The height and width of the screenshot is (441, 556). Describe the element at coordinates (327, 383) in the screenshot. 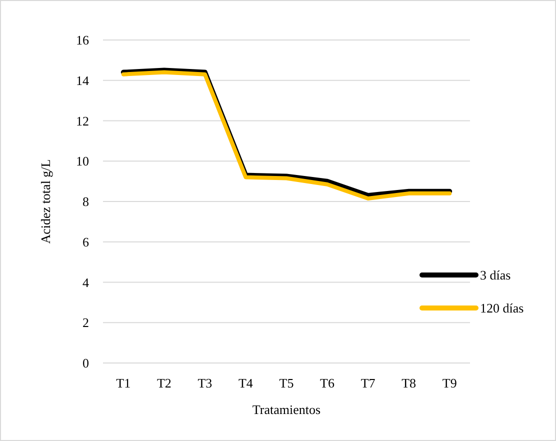

I see `x-tick-label: T6` at that location.